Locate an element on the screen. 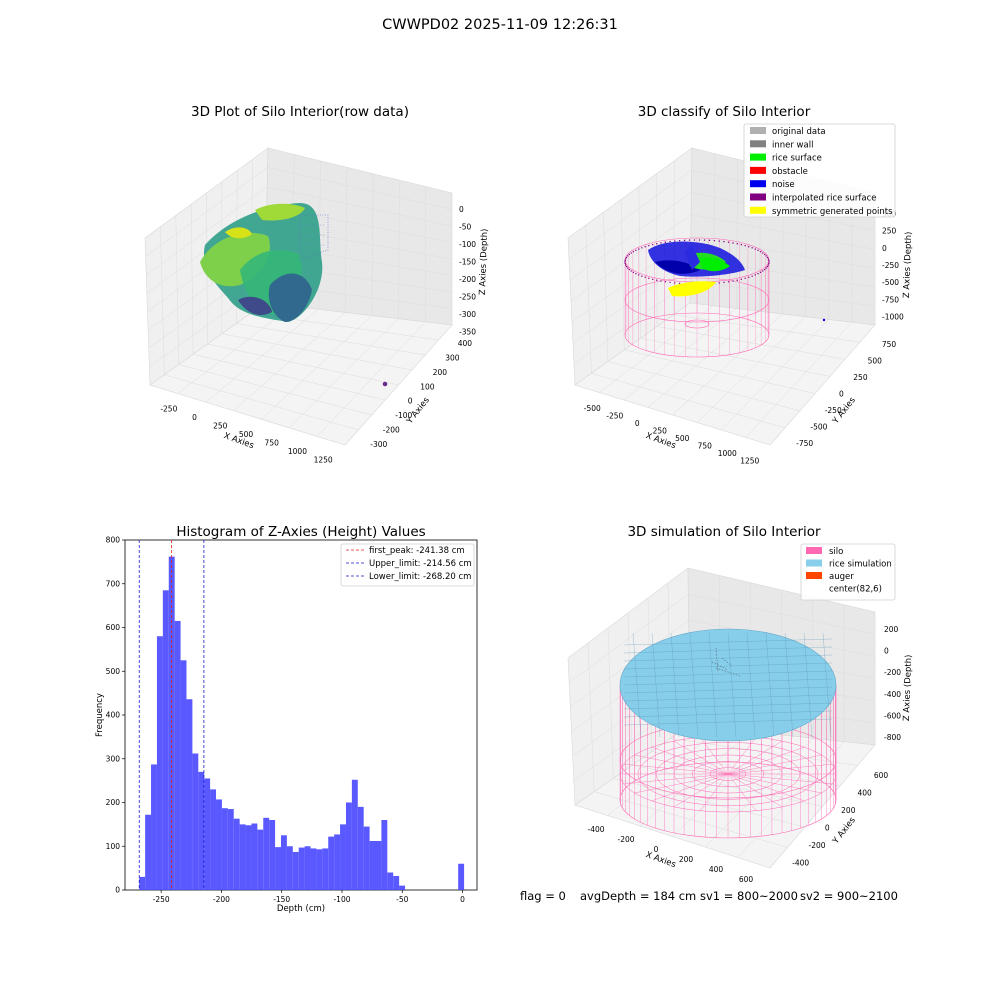  simulation-legend-label: center(82,6) is located at coordinates (855, 590).